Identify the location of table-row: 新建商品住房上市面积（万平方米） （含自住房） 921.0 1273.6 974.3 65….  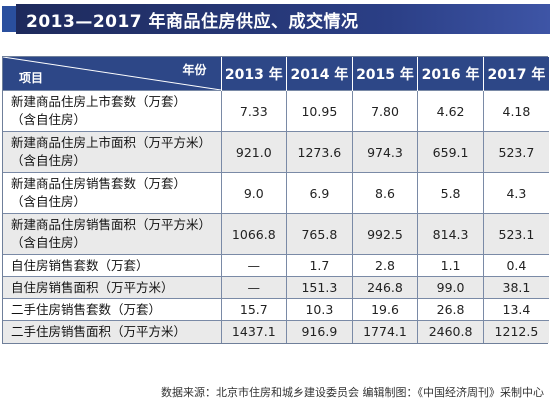
(276, 152).